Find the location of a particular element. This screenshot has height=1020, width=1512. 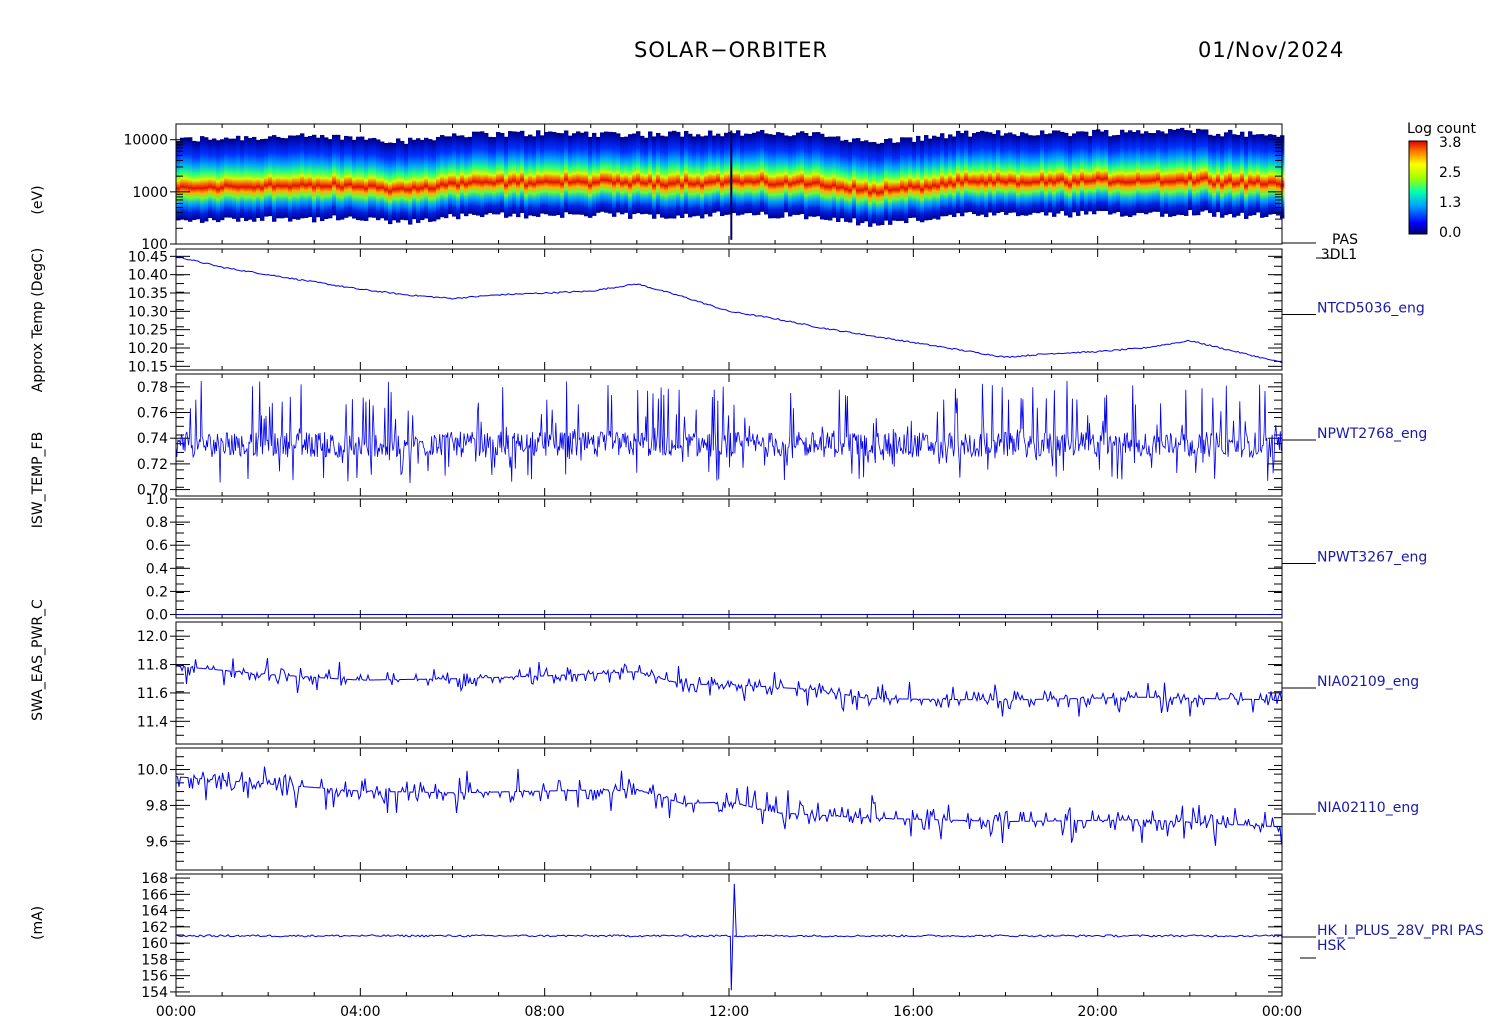

x-tick-label: 04:00 is located at coordinates (360, 1012).